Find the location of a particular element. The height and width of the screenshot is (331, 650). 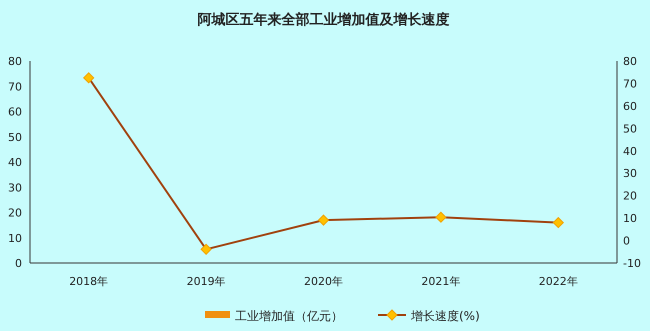

y2-tick-label: 60 is located at coordinates (630, 106).